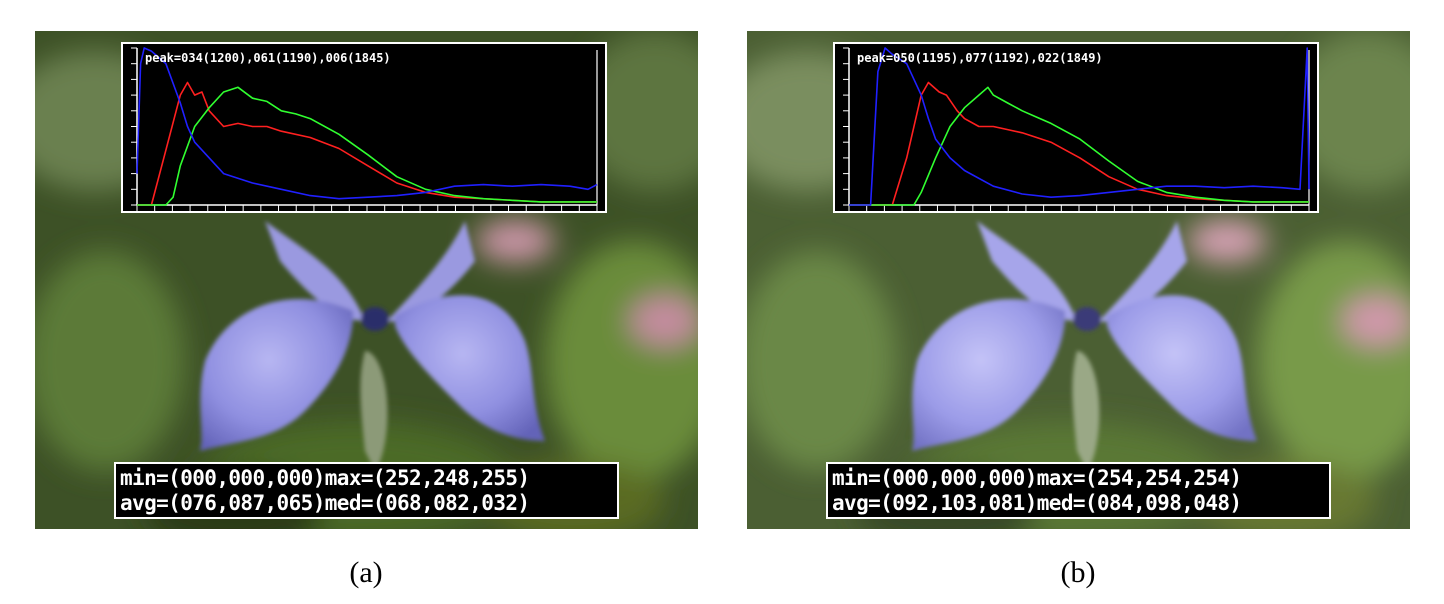 This screenshot has width=1444, height=604. I want to click on histogram-box: peak=034(1200),061(1190),006(1845), so click(364, 127).